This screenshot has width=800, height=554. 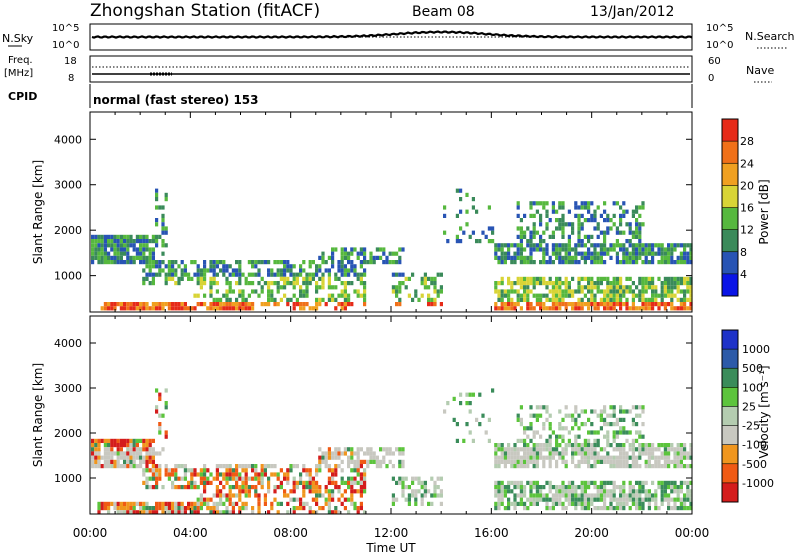 What do you see at coordinates (205, 11) in the screenshot?
I see `station-title: Zhongshan Station (fitACF)` at bounding box center [205, 11].